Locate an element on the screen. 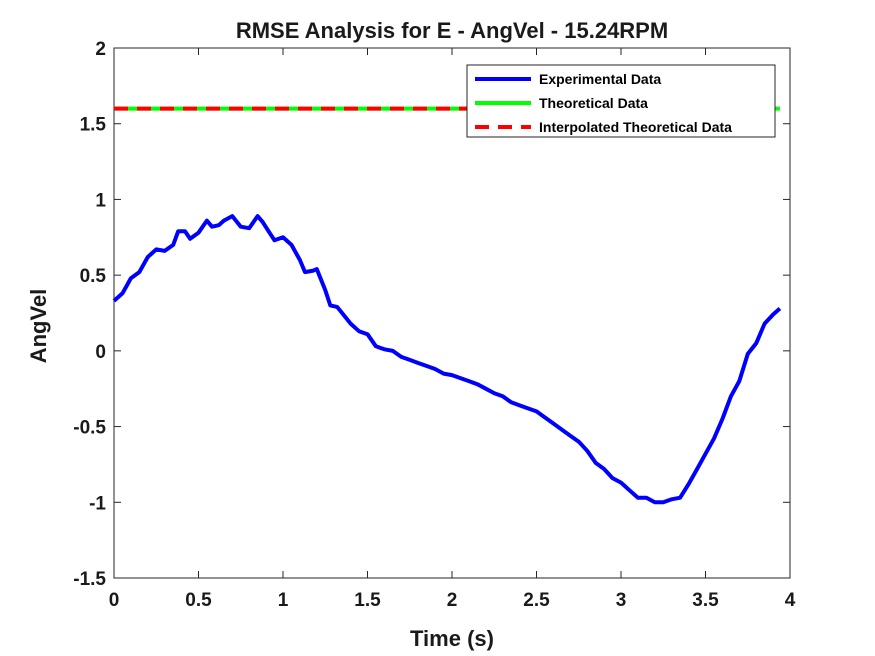 This screenshot has width=875, height=656. x-axis-label: Time (s) is located at coordinates (452, 638).